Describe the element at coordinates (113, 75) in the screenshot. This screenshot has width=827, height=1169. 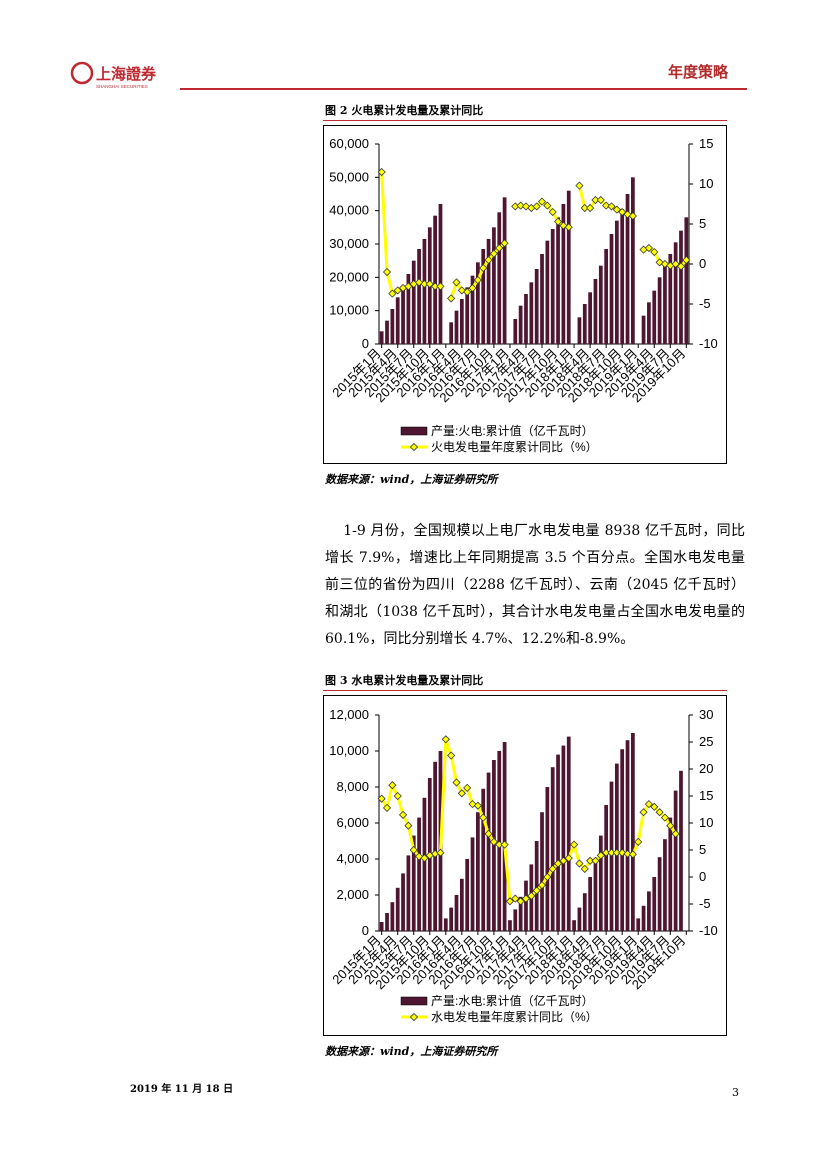
I see `logo: 上海證券 SHANGHAI SECURITIES` at that location.